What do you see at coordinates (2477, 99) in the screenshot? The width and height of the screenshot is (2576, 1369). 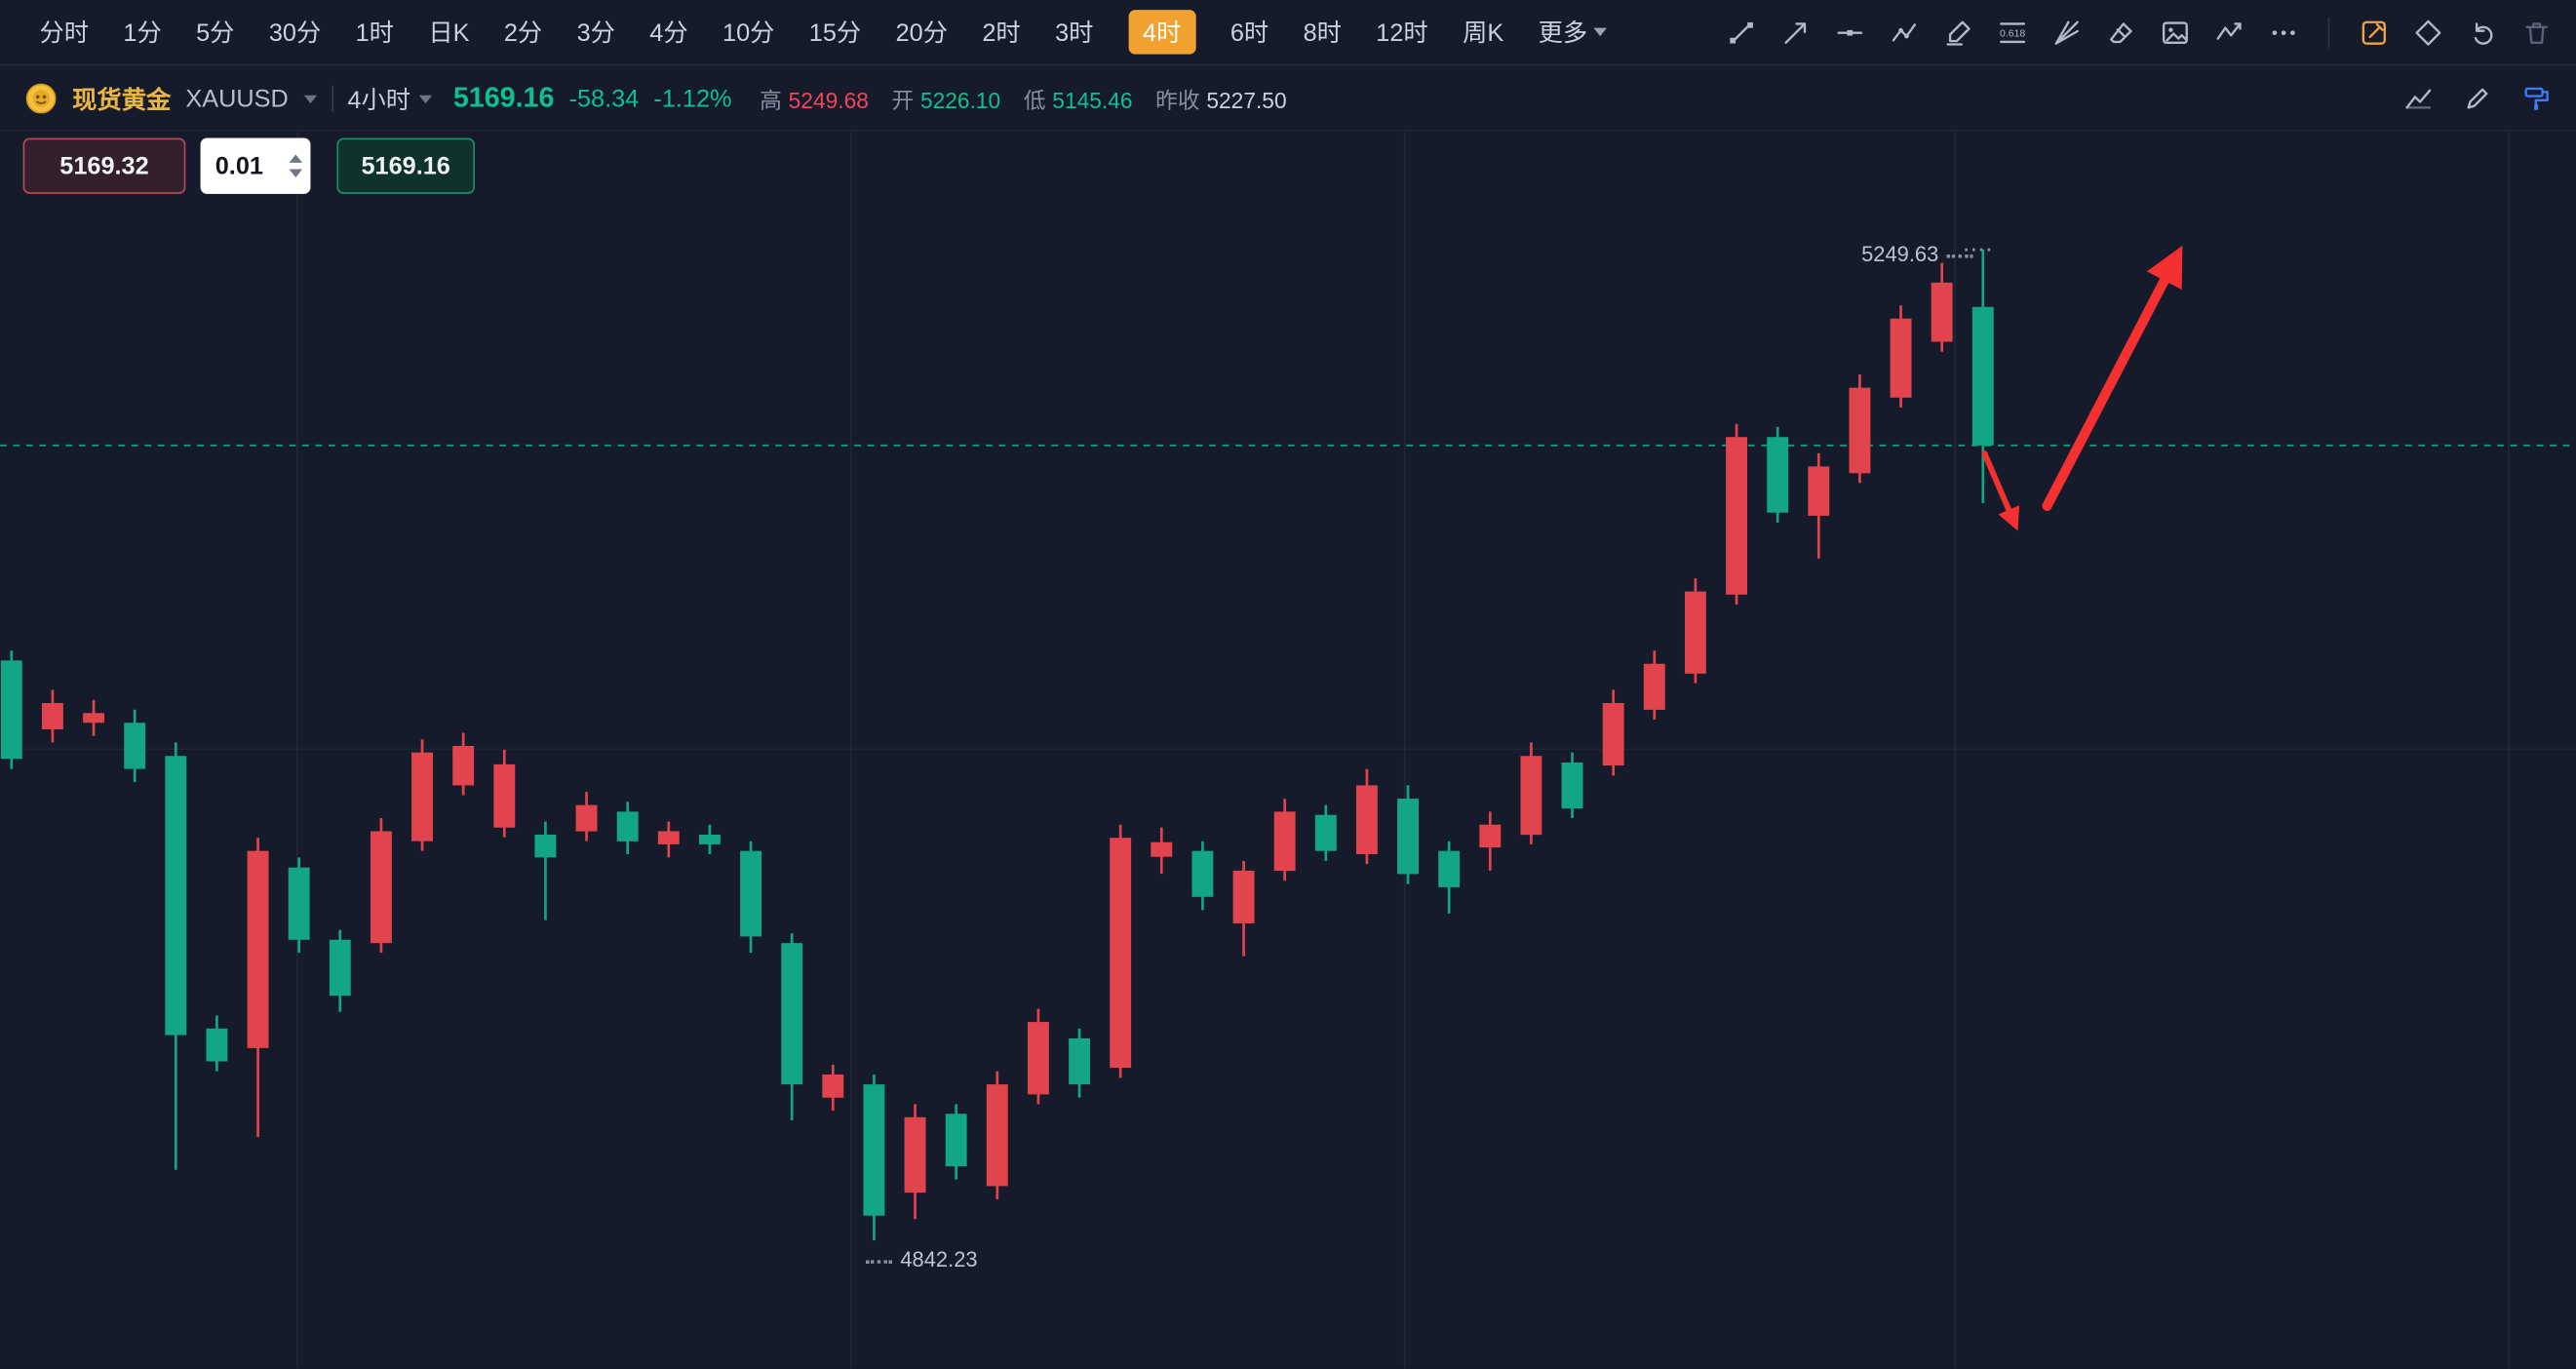 I see `edit-icon` at bounding box center [2477, 99].